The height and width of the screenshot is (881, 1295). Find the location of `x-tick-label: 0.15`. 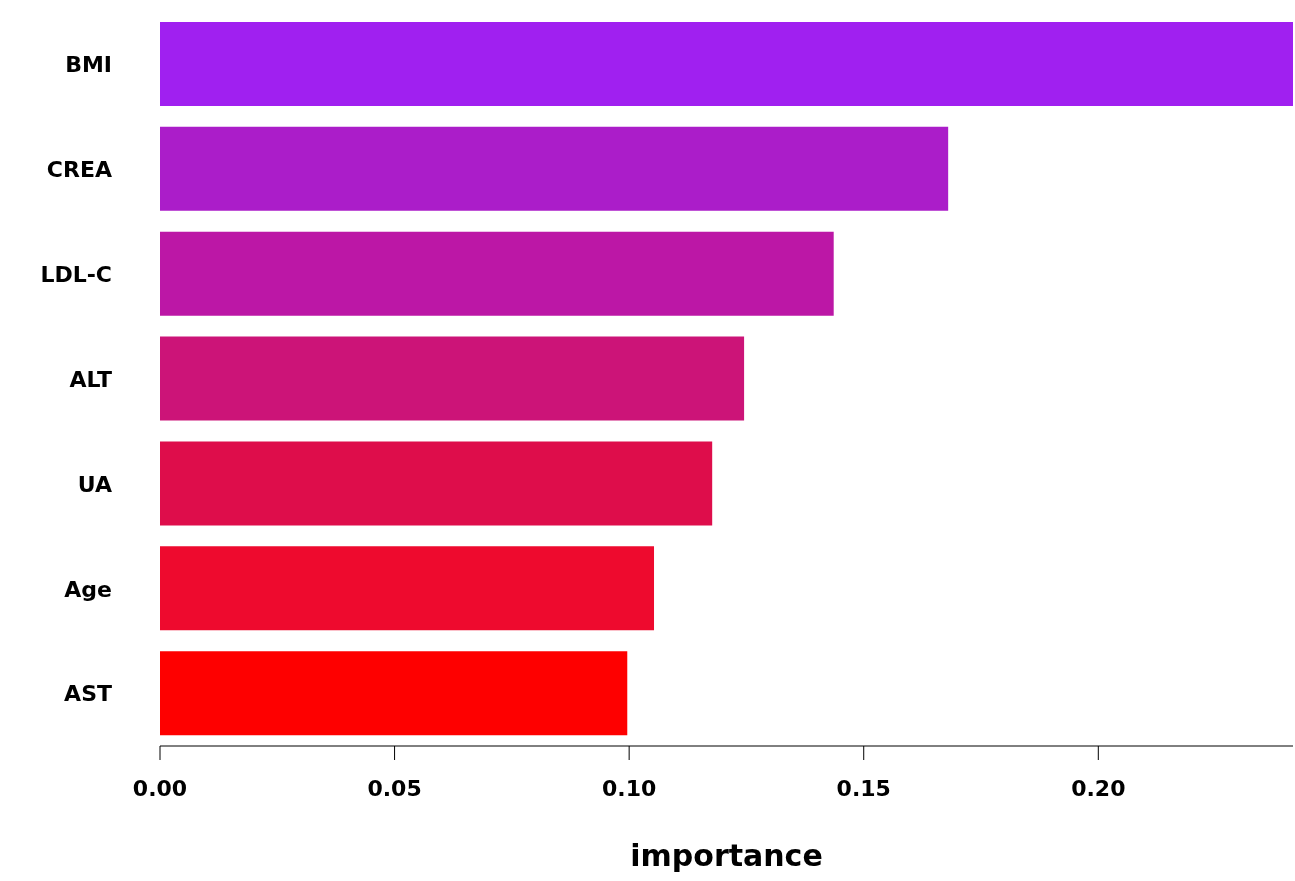

x-tick-label: 0.15 is located at coordinates (863, 788).